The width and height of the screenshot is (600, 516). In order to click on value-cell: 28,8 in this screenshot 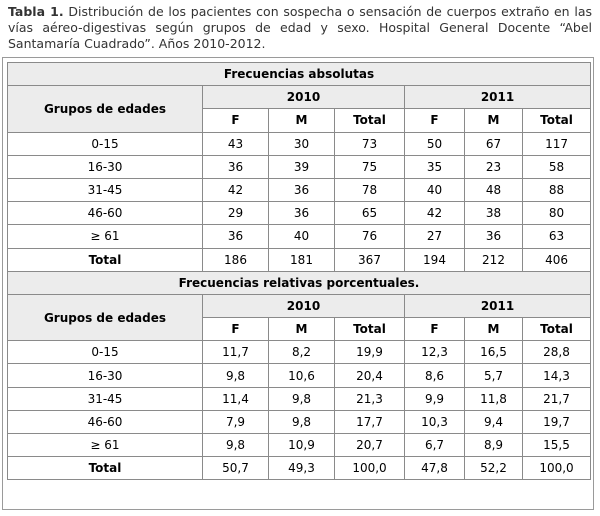, I will do `click(556, 352)`.